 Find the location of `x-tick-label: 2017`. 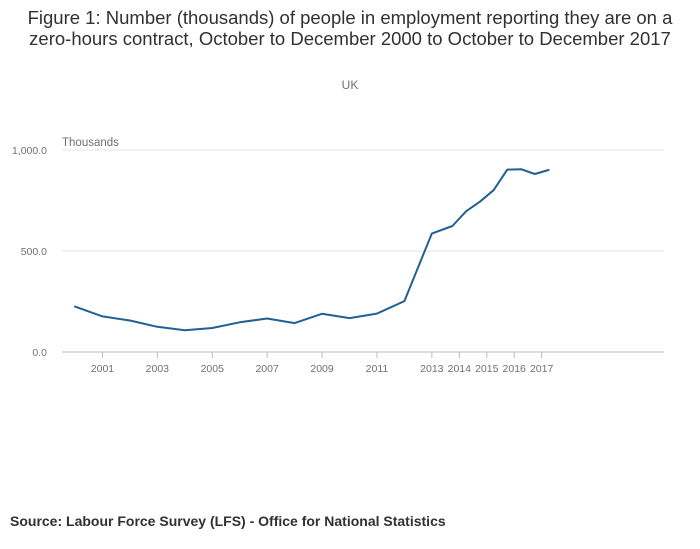

x-tick-label: 2017 is located at coordinates (542, 369).